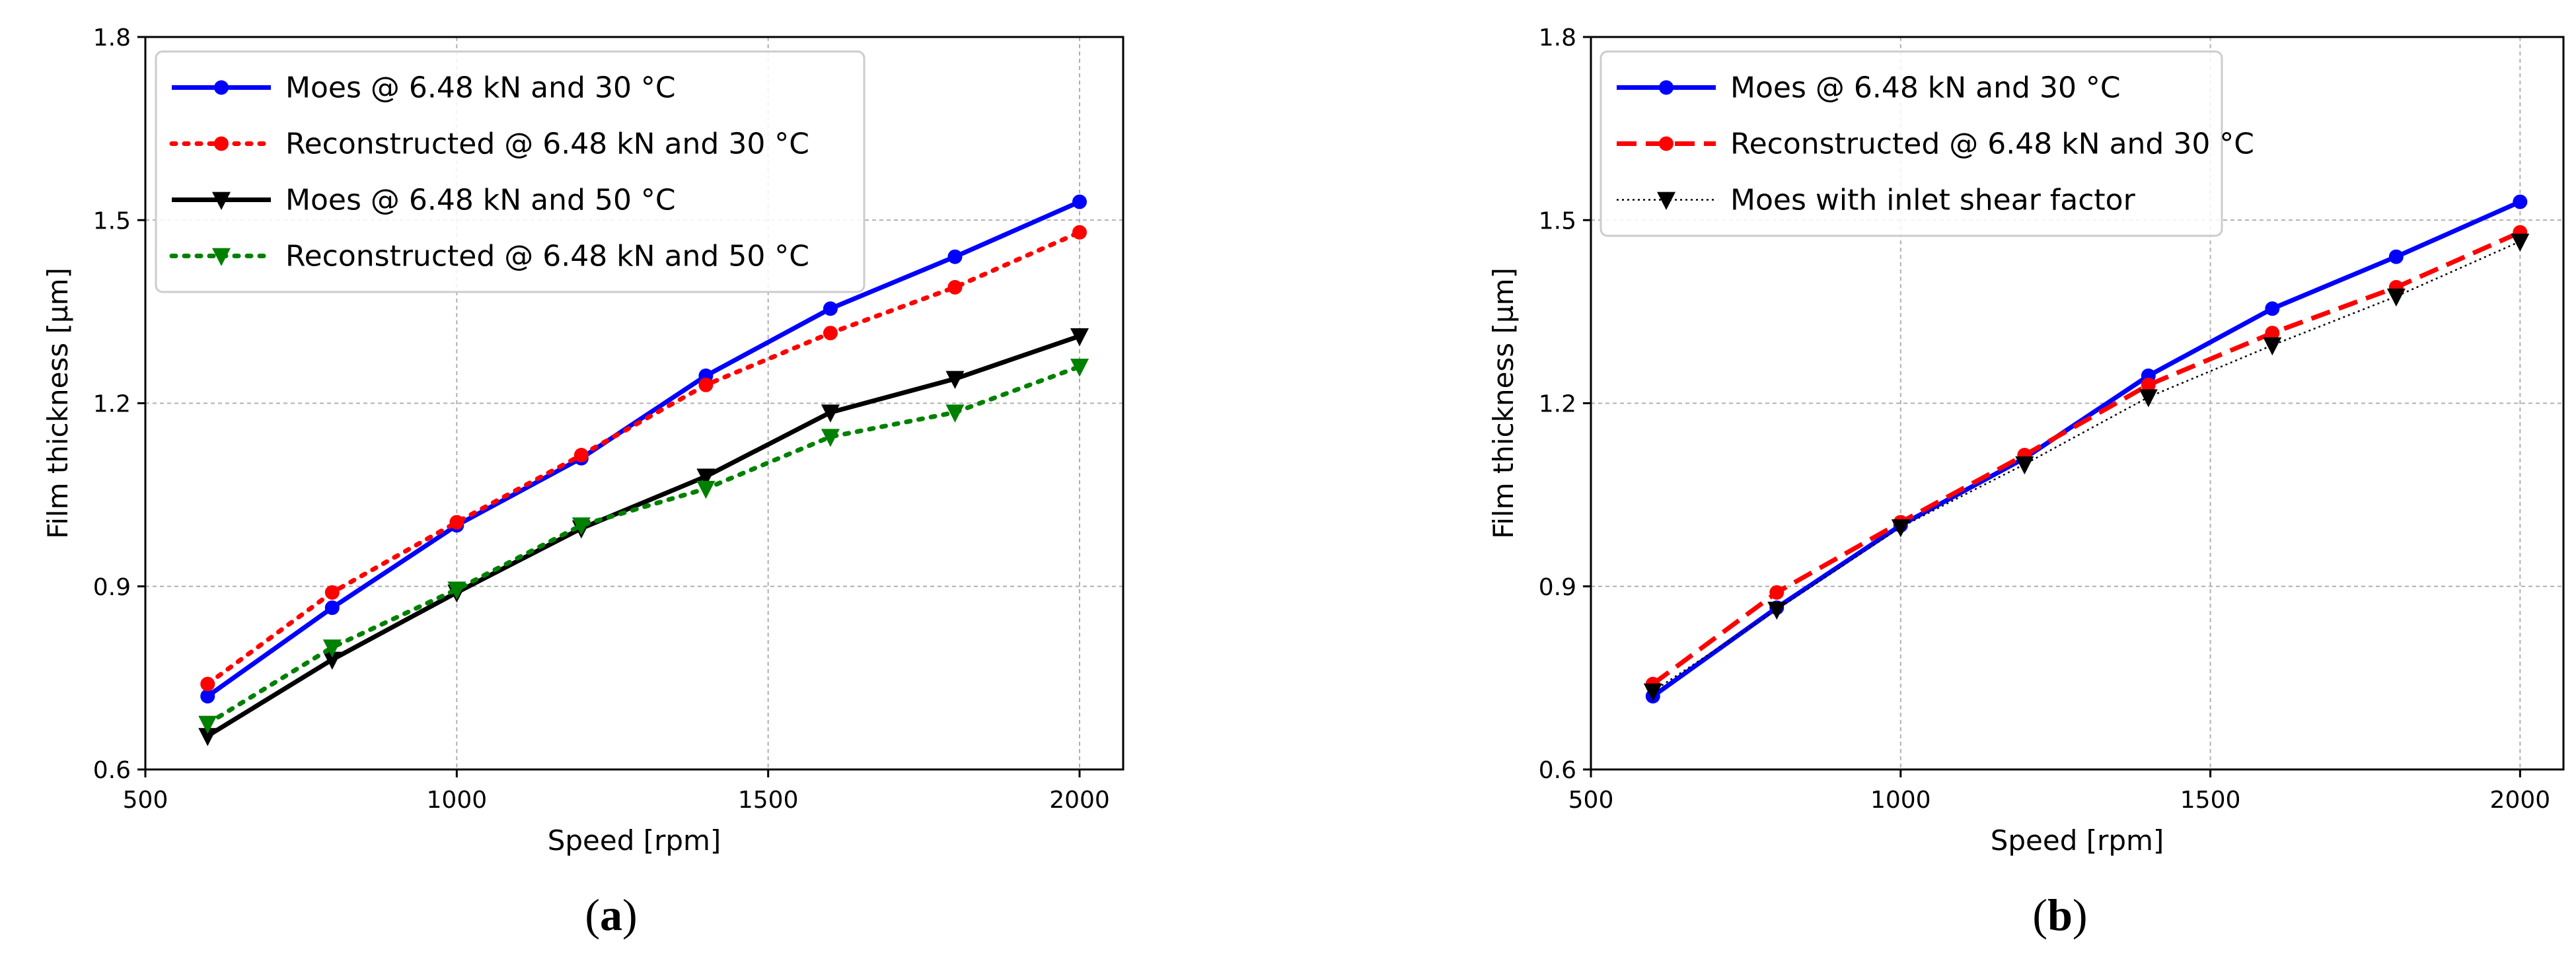 Image resolution: width=2576 pixels, height=963 pixels. I want to click on legend-label: Reconstructed @ 6.48 kN and 50 °C, so click(547, 256).